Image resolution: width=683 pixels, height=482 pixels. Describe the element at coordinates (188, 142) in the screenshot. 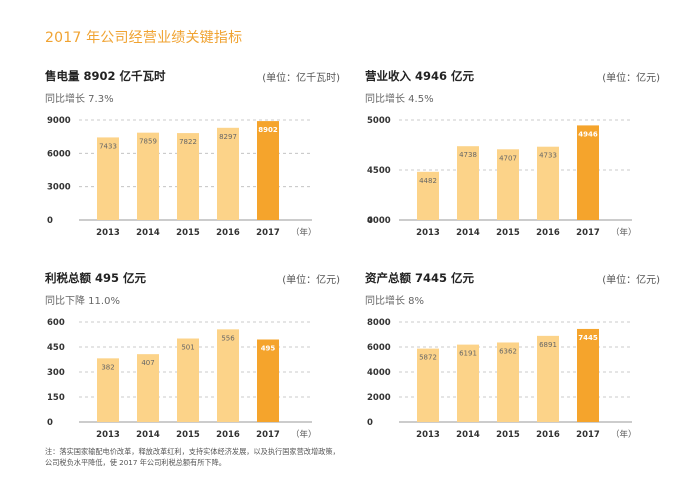

I see `bar-value-label: 7822` at that location.